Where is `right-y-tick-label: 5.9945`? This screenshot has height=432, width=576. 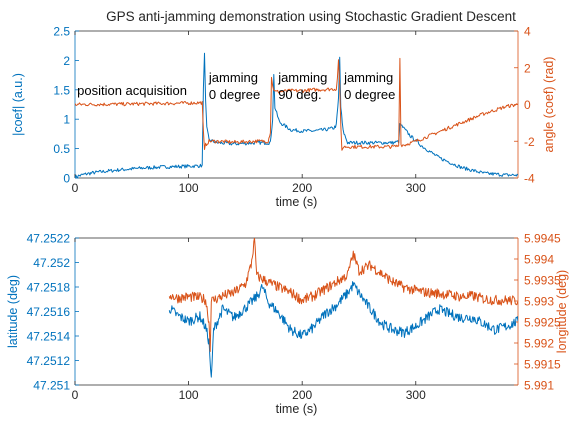 right-y-tick-label: 5.9945 is located at coordinates (542, 239).